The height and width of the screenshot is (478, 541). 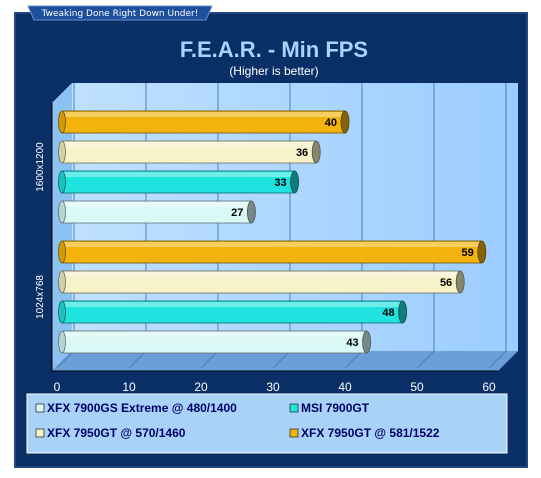 What do you see at coordinates (233, 312) in the screenshot?
I see `bar: 48` at bounding box center [233, 312].